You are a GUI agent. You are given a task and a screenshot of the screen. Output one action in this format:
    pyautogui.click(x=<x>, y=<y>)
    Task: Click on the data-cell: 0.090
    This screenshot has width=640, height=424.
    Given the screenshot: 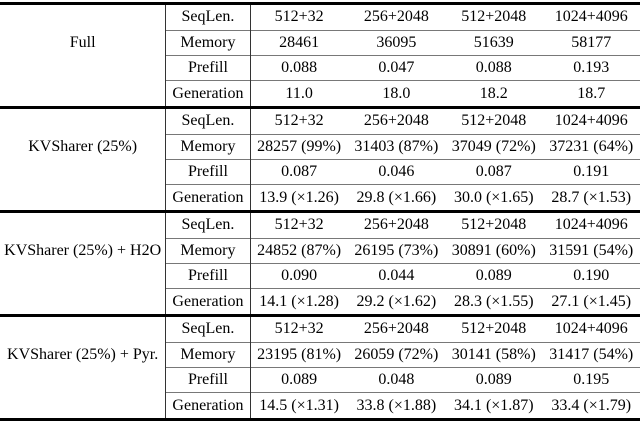 What is the action you would take?
    pyautogui.click(x=299, y=275)
    